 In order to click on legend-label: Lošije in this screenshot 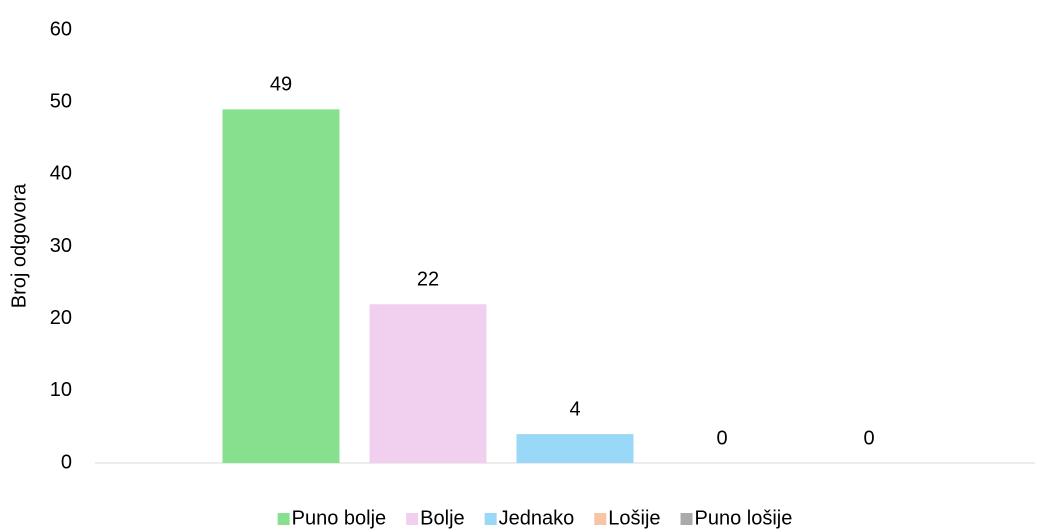, I will do `click(634, 518)`.